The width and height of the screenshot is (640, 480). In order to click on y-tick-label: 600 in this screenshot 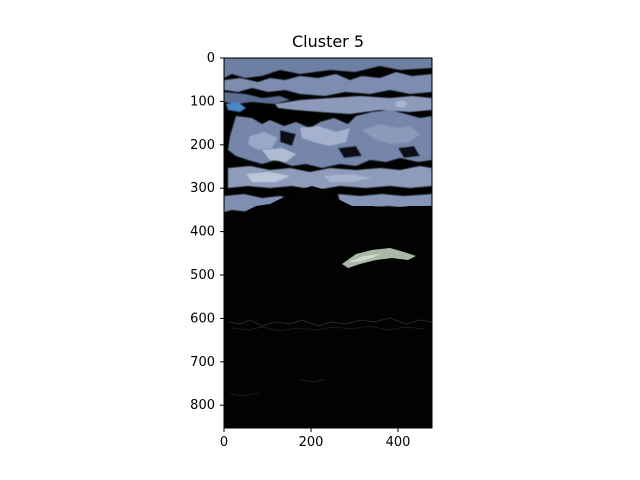, I will do `click(202, 318)`.